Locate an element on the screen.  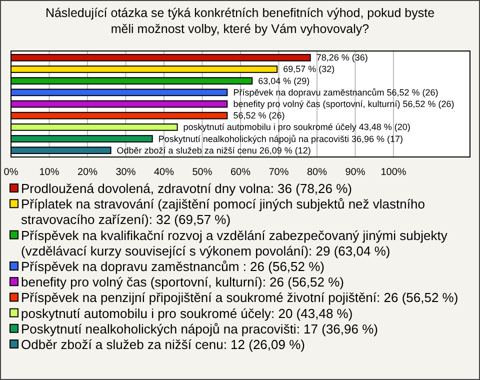
x-tick-label: 90% is located at coordinates (355, 172).